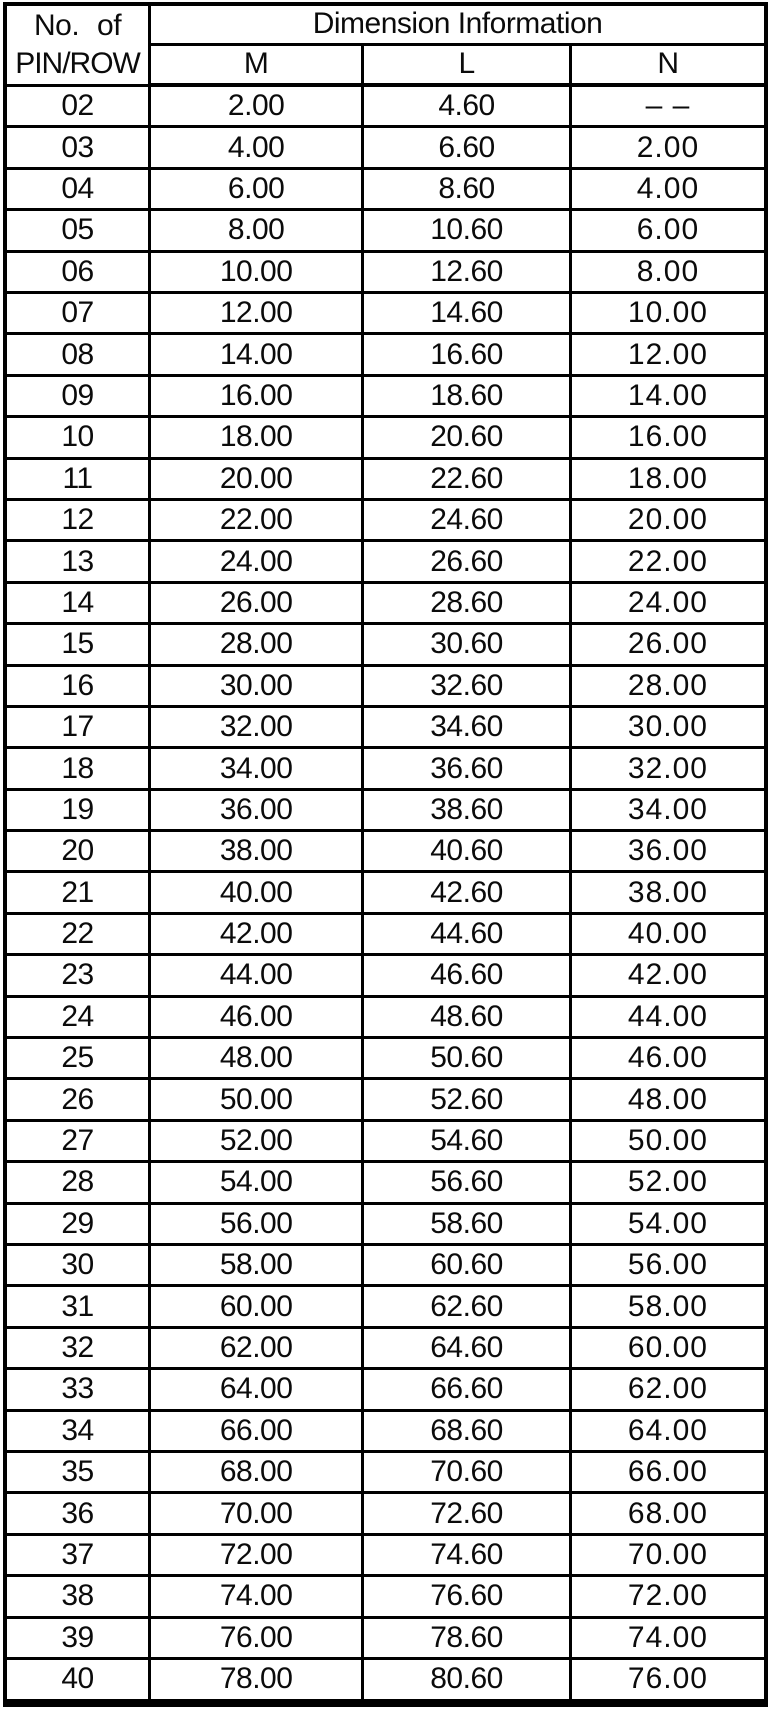 The image size is (768, 1709). What do you see at coordinates (256, 851) in the screenshot?
I see `m-value-cell: 38.00` at bounding box center [256, 851].